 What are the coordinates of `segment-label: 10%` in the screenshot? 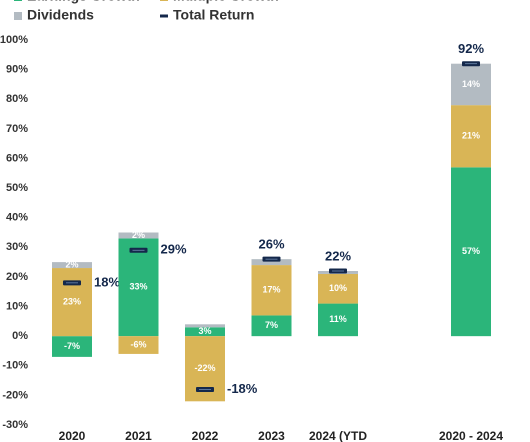 It's located at (338, 288).